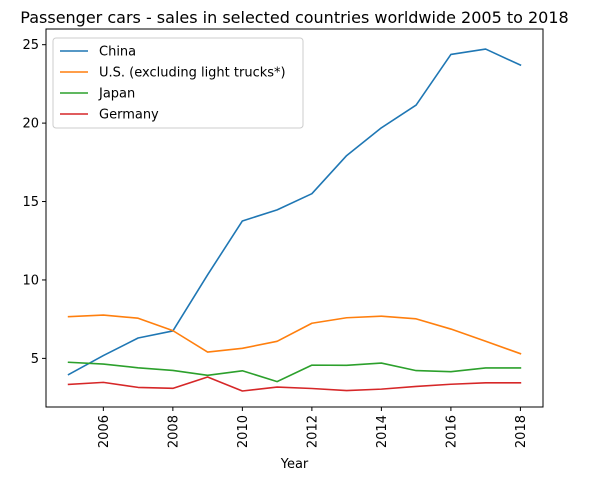 This screenshot has height=481, width=589. Describe the element at coordinates (172, 330) in the screenshot. I see `data-point-u-s-excluding-light-trucks-2008` at that location.